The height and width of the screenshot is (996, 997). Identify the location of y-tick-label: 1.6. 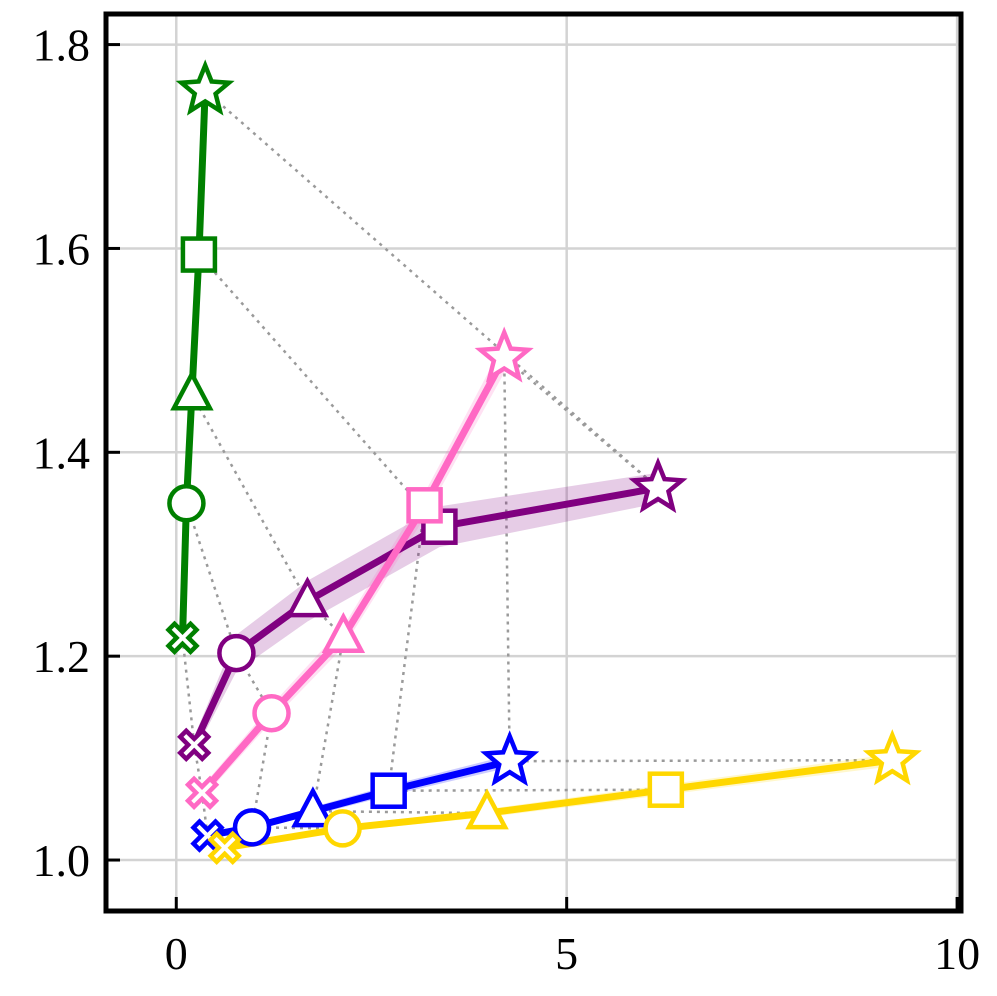
(62, 248).